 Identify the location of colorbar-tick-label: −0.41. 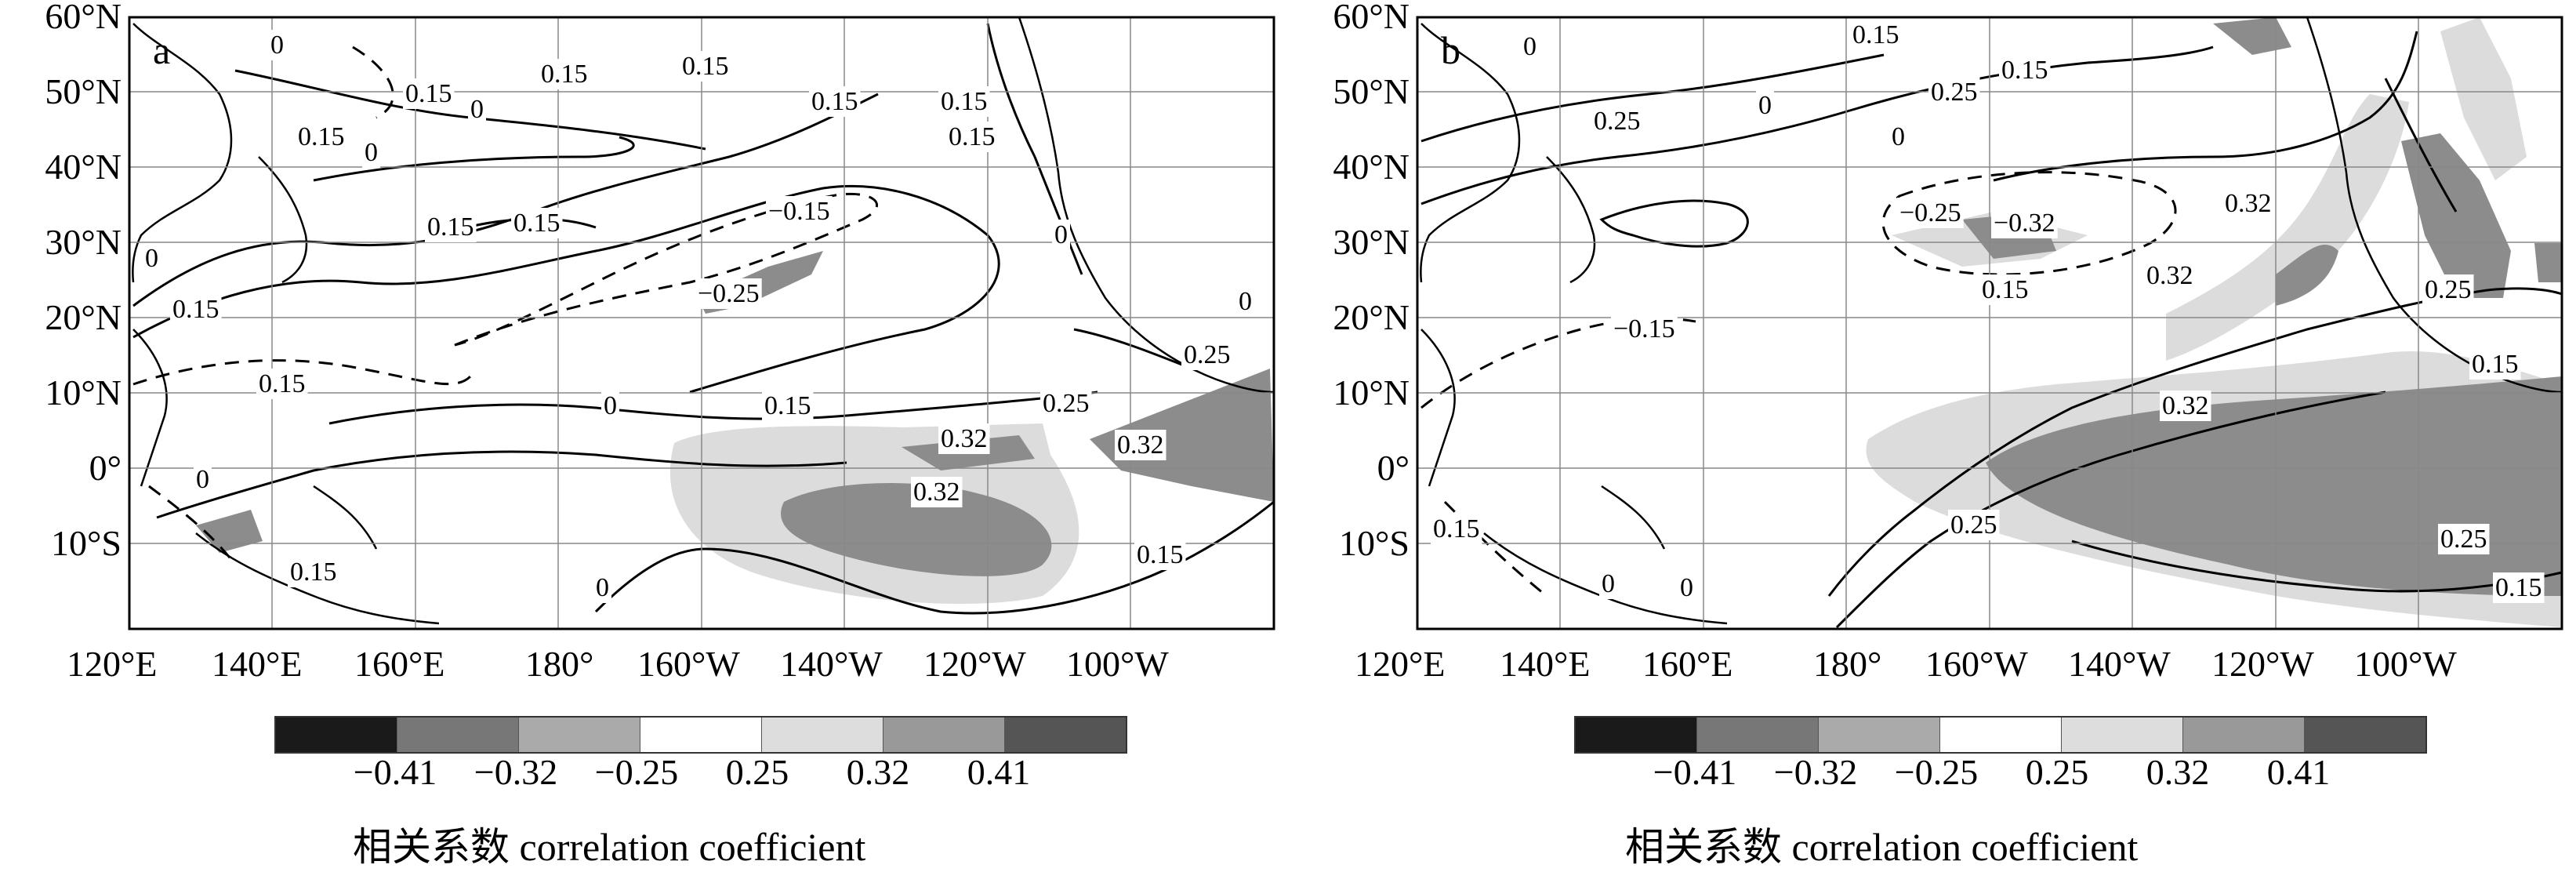
(395, 772).